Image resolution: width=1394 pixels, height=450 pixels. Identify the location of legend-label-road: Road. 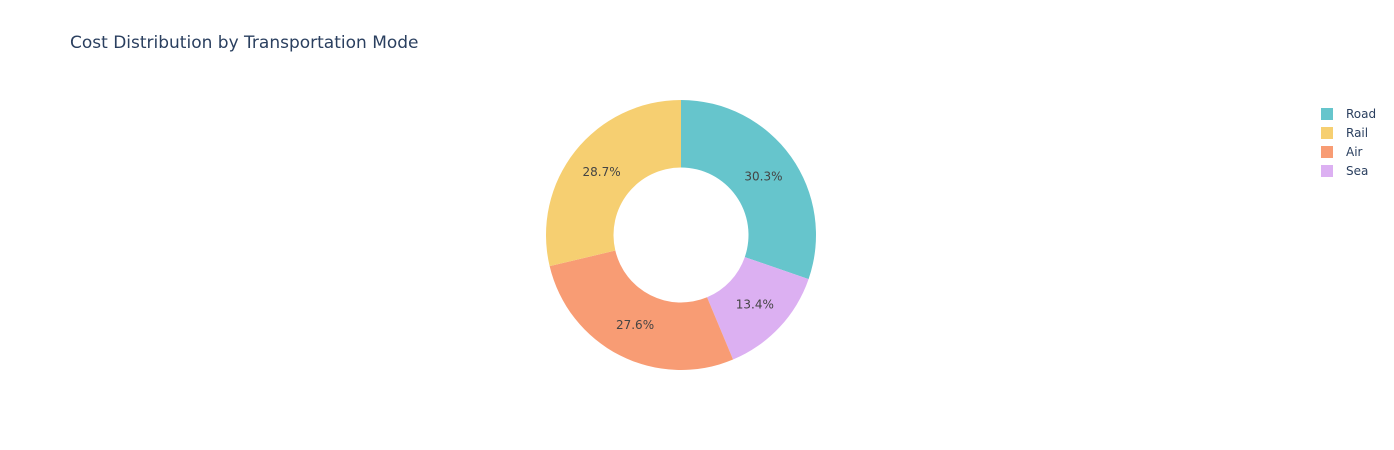
(1361, 114).